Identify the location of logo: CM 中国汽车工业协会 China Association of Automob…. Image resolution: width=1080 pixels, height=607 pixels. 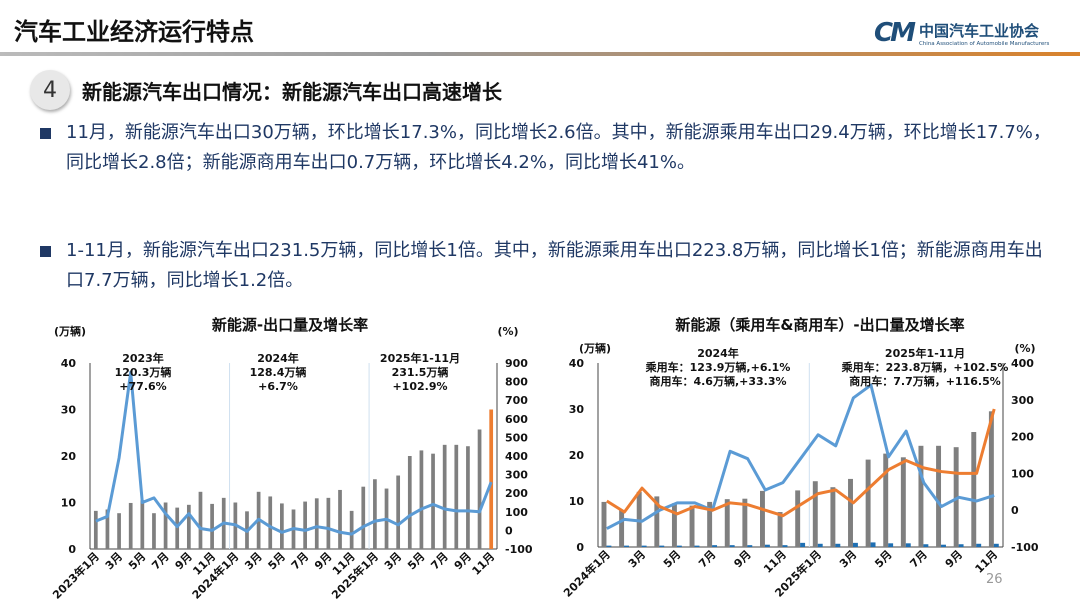
(961, 33).